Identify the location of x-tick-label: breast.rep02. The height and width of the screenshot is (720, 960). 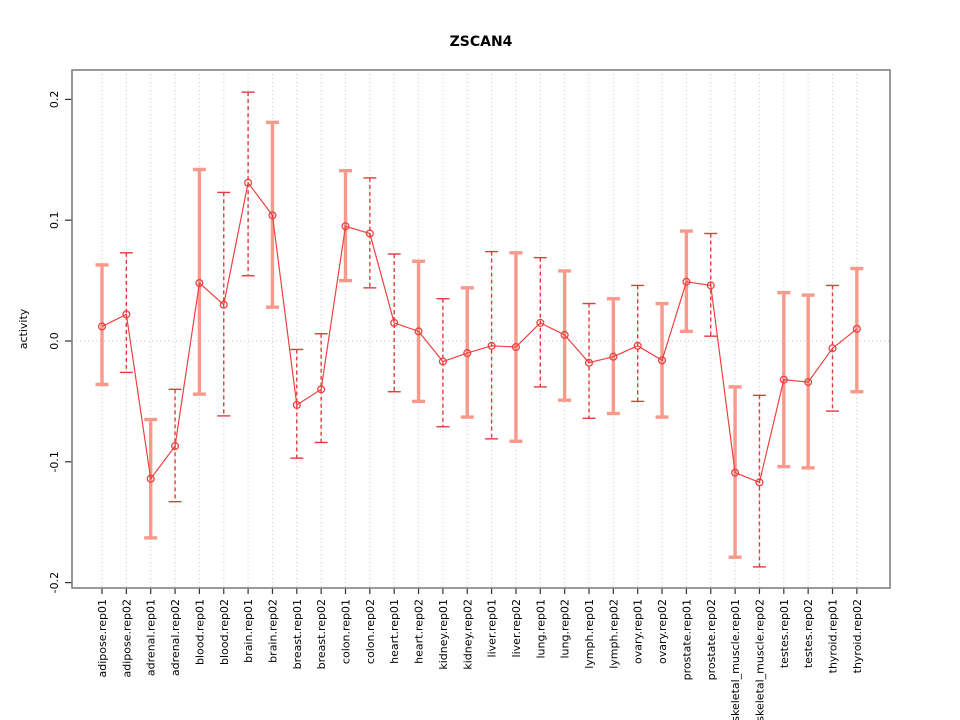
(321, 634).